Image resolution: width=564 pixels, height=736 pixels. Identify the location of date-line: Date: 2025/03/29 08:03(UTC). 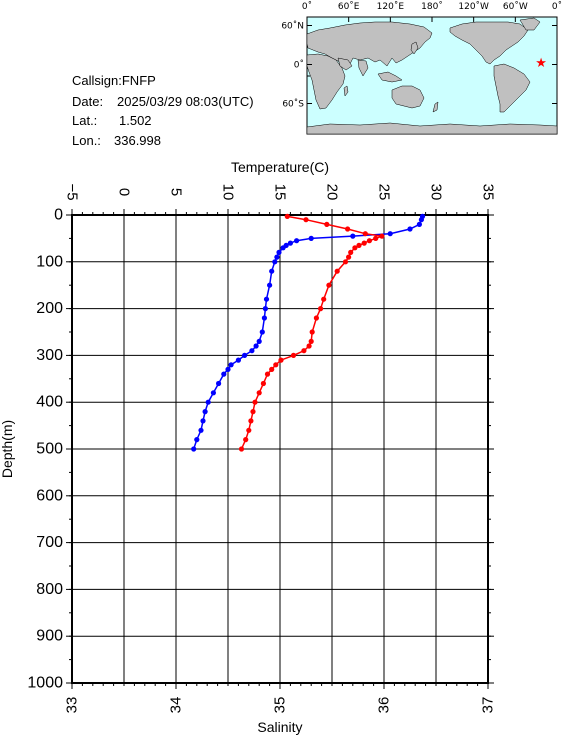
(163, 101).